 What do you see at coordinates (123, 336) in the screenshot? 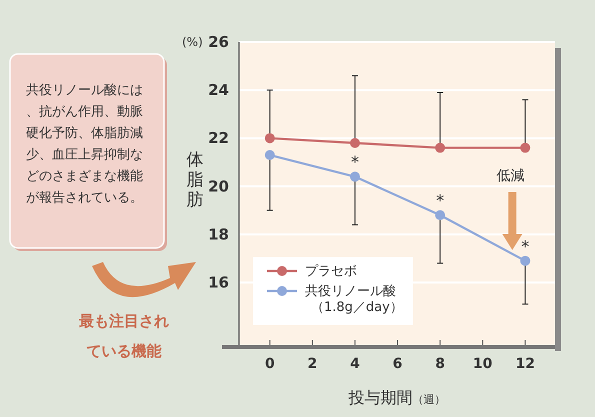
I see `text: 最も注目されている機能` at bounding box center [123, 336].